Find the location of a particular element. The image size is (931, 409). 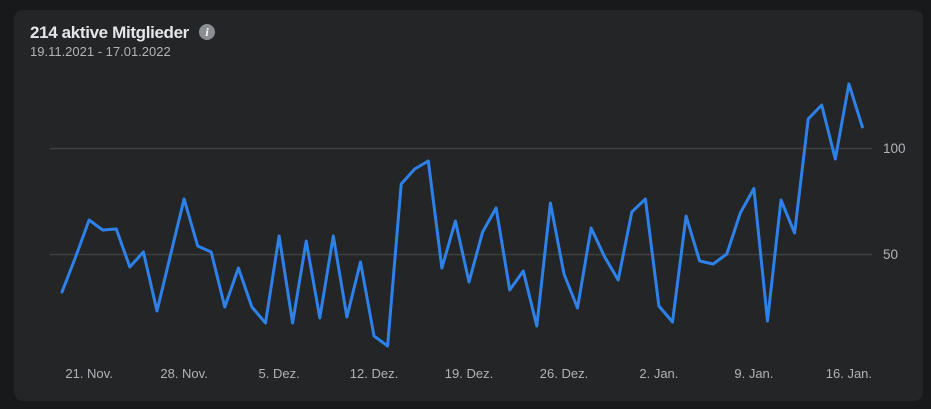

svg-text: 21. Nov. is located at coordinates (88, 373).